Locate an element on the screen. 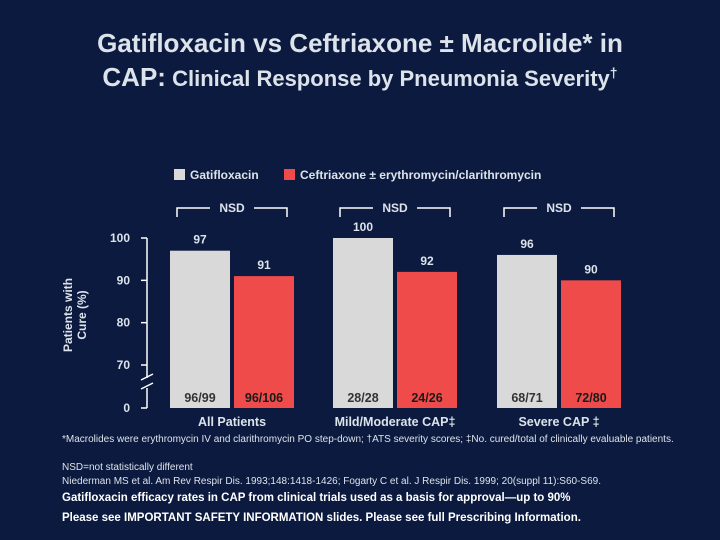  legend-swatch-gatifloxacin is located at coordinates (179, 174).